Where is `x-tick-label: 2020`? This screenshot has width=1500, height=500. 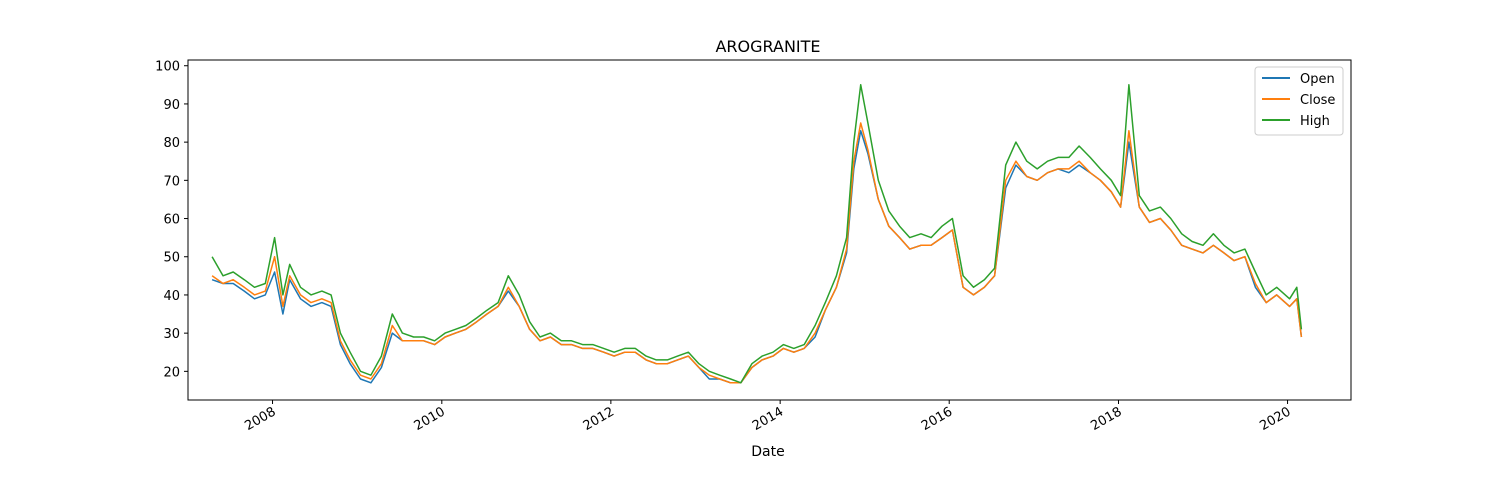
x-tick-label: 2020 is located at coordinates (1275, 419).